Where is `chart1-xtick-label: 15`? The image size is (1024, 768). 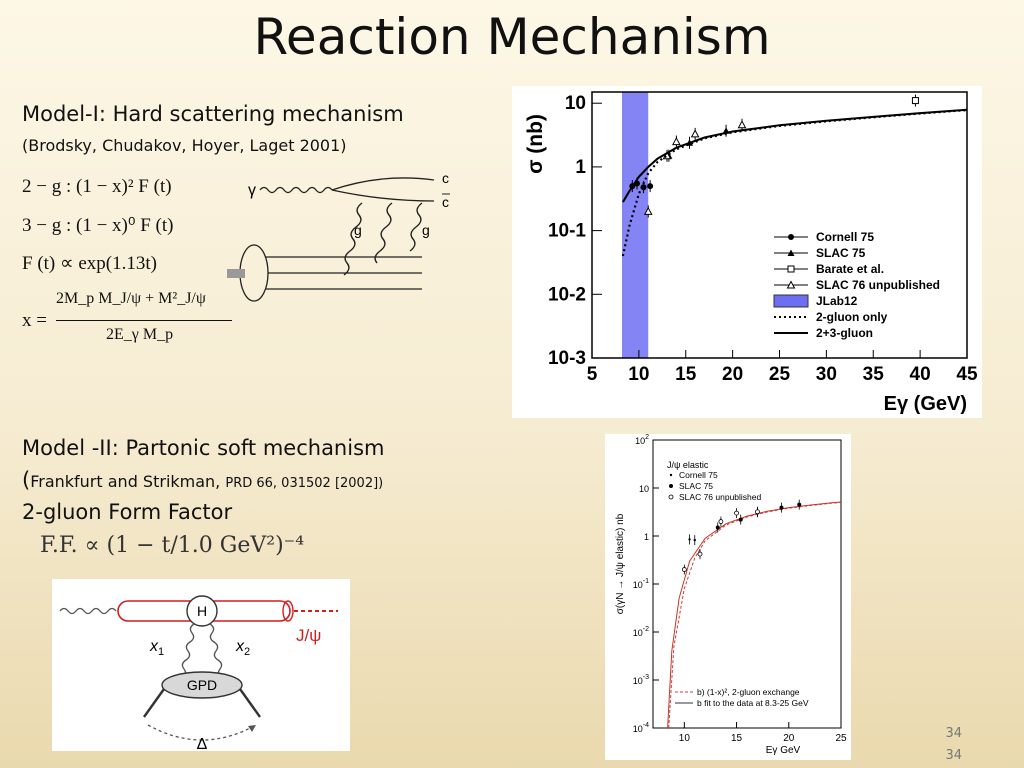 chart1-xtick-label: 15 is located at coordinates (686, 374).